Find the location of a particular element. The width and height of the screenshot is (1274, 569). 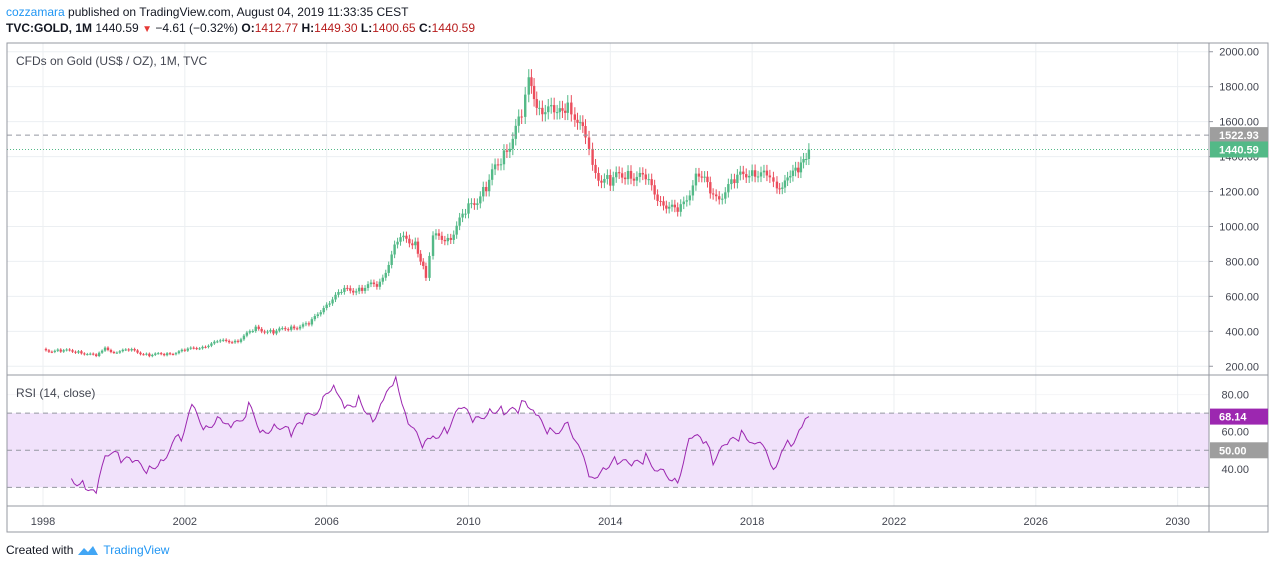

tradingview-brand-link: TradingView is located at coordinates (136, 550).